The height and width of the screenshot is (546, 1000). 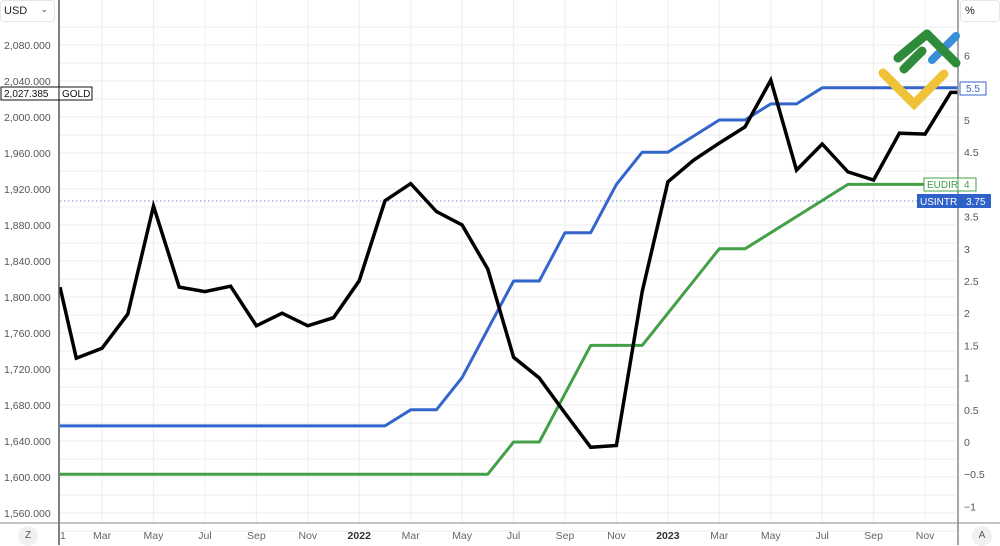 What do you see at coordinates (27, 478) in the screenshot?
I see `left-axis-tick-label: 1,600.000` at bounding box center [27, 478].